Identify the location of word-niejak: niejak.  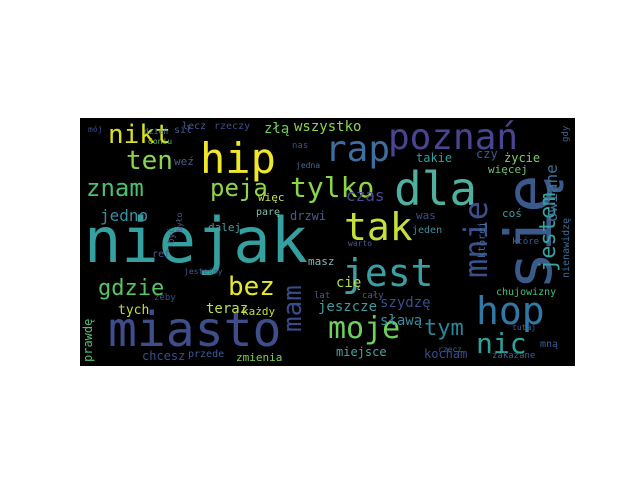
(196, 240).